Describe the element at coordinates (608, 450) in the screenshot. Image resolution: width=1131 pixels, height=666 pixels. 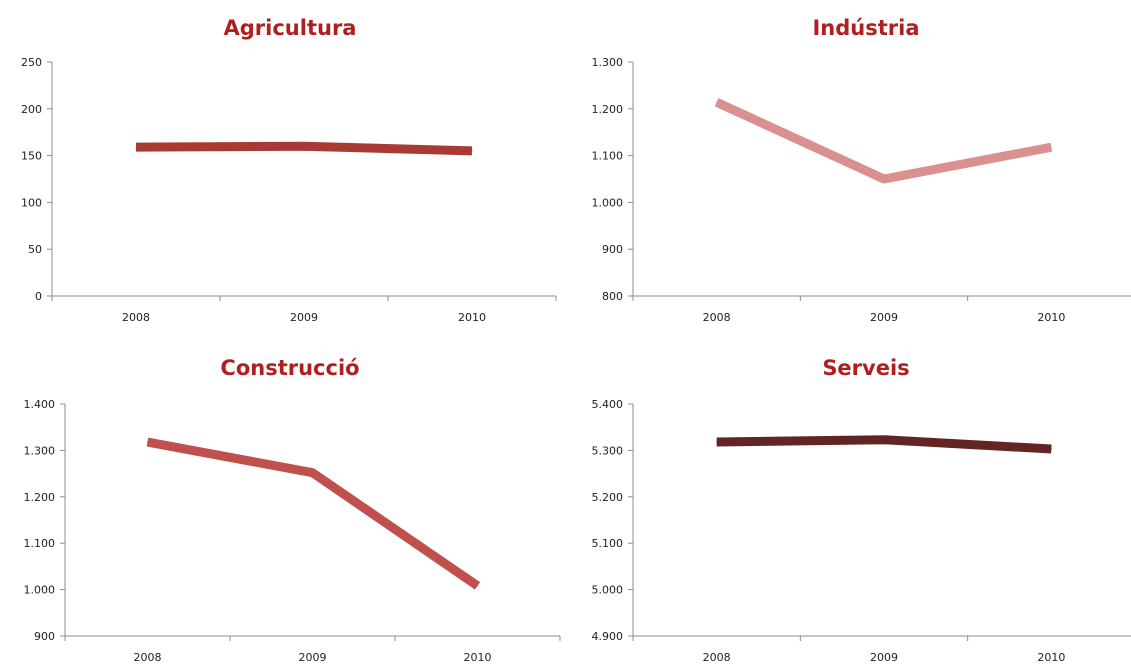
I see `y-tick-label: 5.300` at that location.